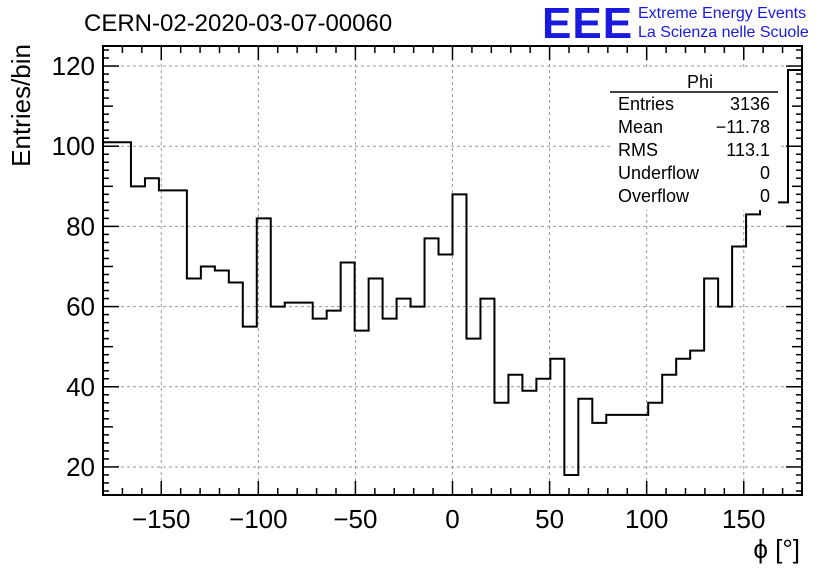  I want to click on y-tick-label: 60, so click(80, 307).